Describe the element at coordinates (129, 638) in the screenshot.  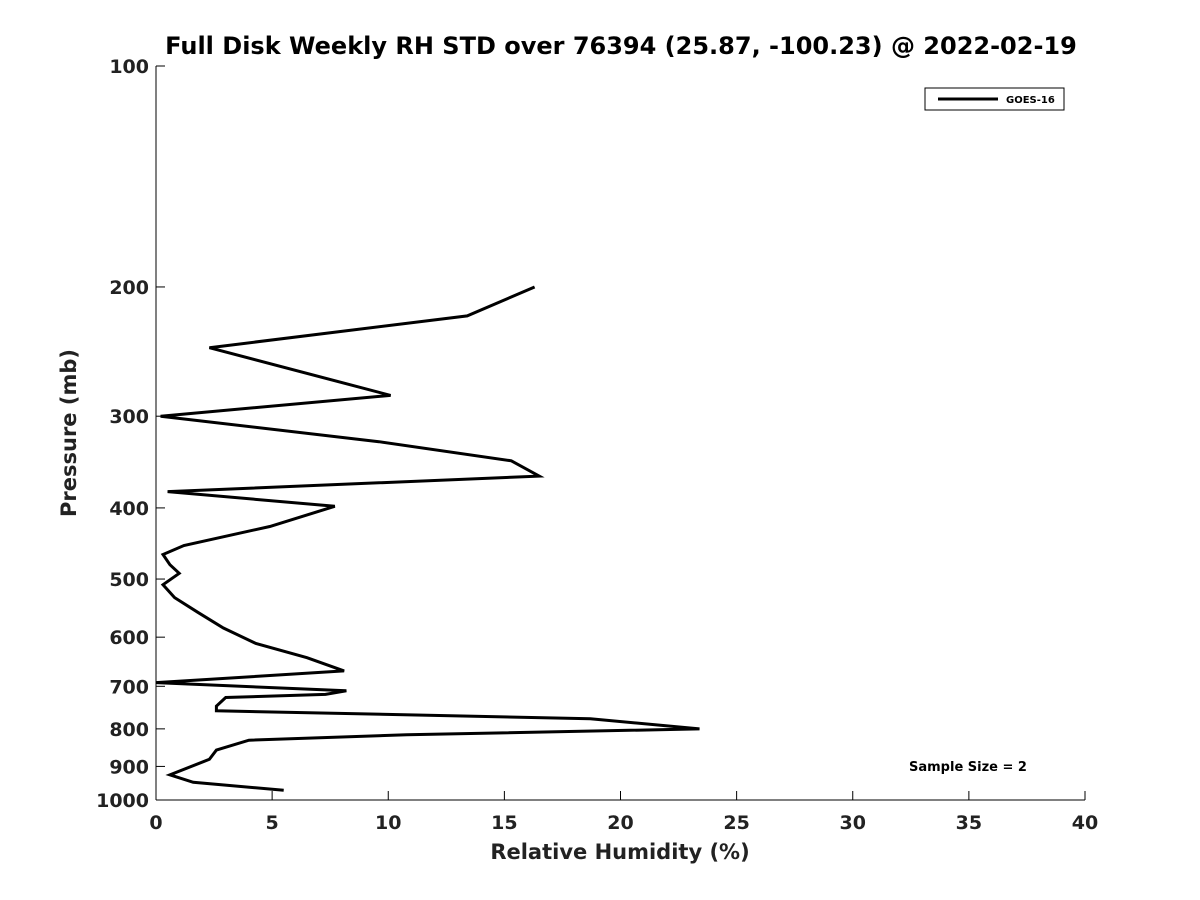
I see `y-tick-label: 600` at that location.